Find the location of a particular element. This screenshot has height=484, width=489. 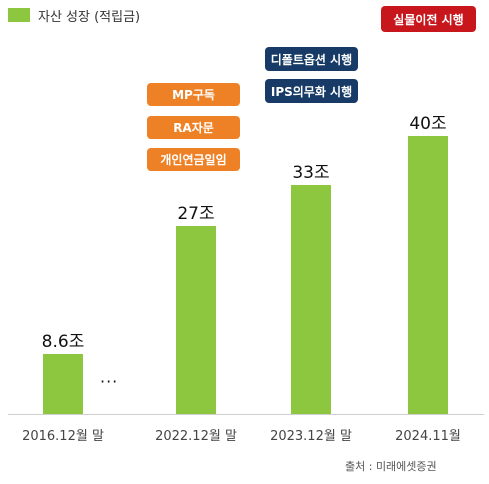

tag-ra: RA자문 is located at coordinates (193, 127).